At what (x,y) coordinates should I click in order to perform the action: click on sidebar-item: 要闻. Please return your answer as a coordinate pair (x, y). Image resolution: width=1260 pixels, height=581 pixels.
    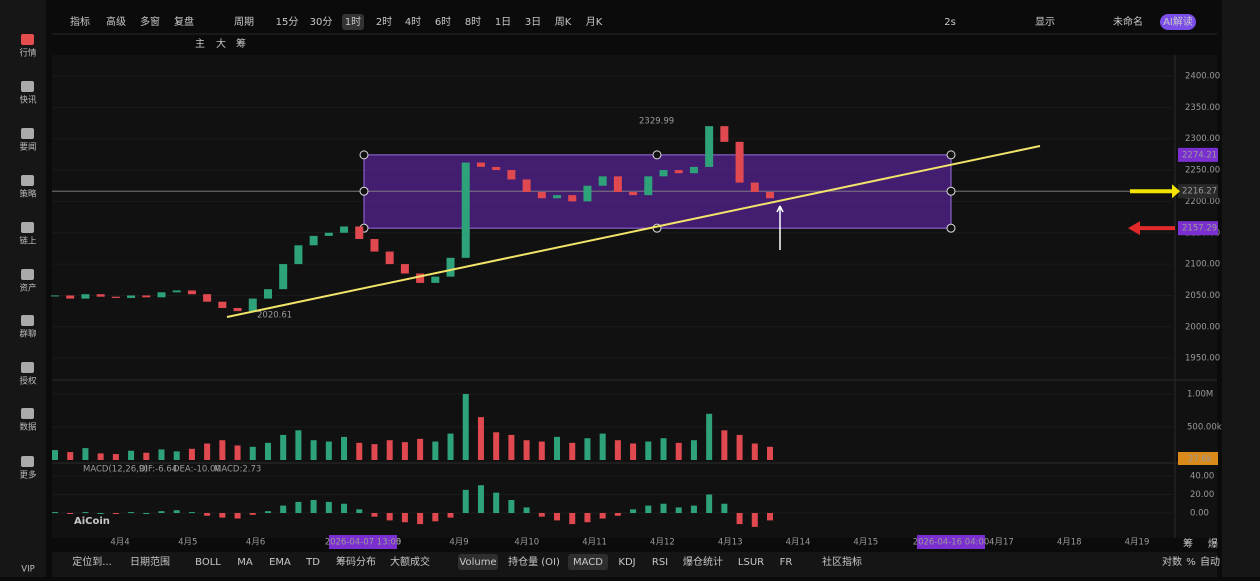
    Looking at the image, I should click on (27, 148).